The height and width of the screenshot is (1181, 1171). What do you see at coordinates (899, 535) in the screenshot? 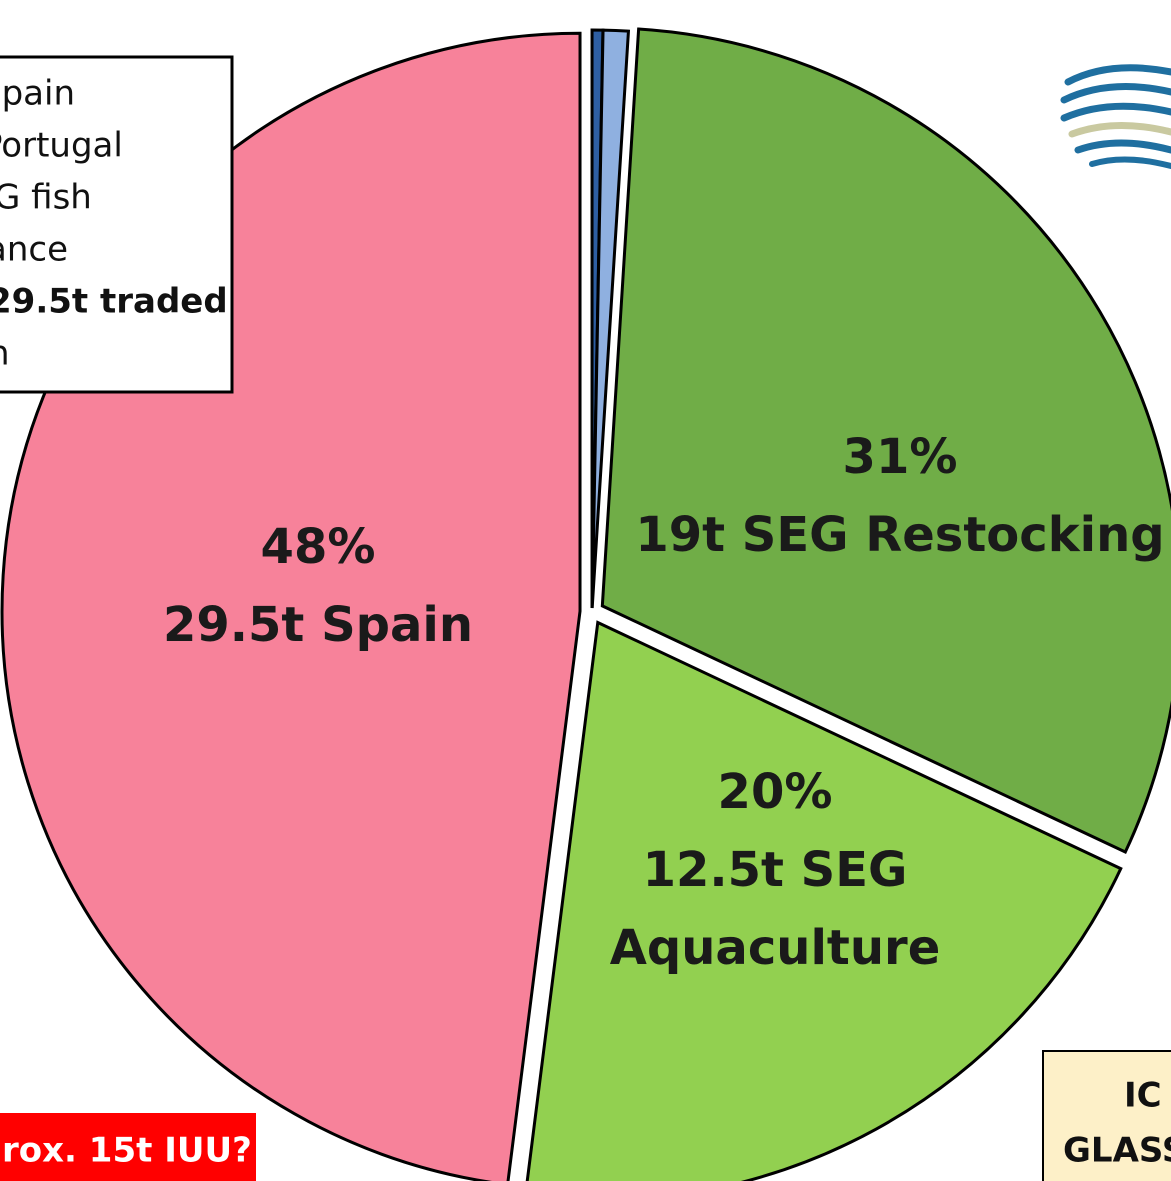
I see `slice-label: 19t SEG Restocking` at bounding box center [899, 535].